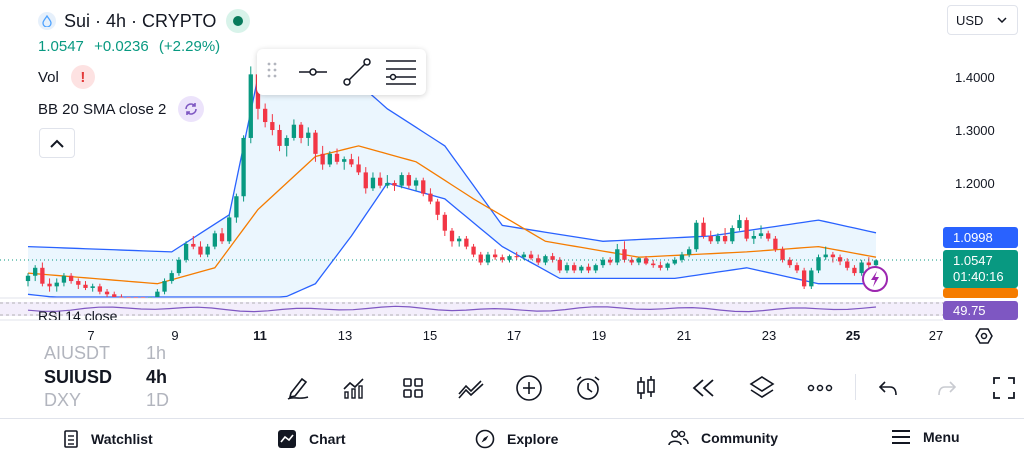 The width and height of the screenshot is (1024, 461). I want to click on nav-menu: Menu, so click(925, 437).